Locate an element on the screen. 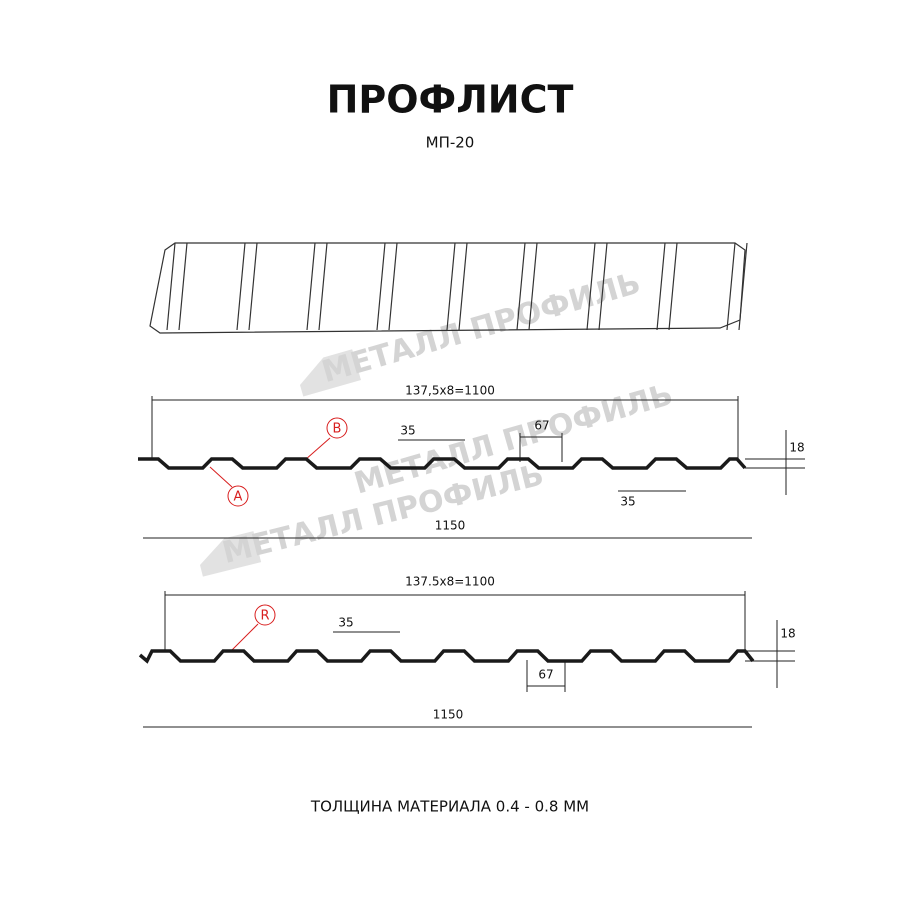 The image size is (900, 904). profile-r: 137.5x8=1100 35 18 67 1150 R is located at coordinates (467, 651).